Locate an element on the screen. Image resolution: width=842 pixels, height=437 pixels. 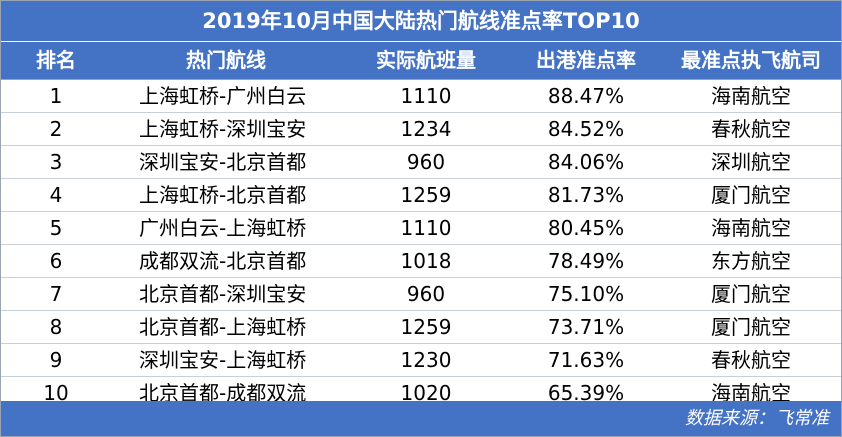
header-flights: 实际航班量 is located at coordinates (426, 60).